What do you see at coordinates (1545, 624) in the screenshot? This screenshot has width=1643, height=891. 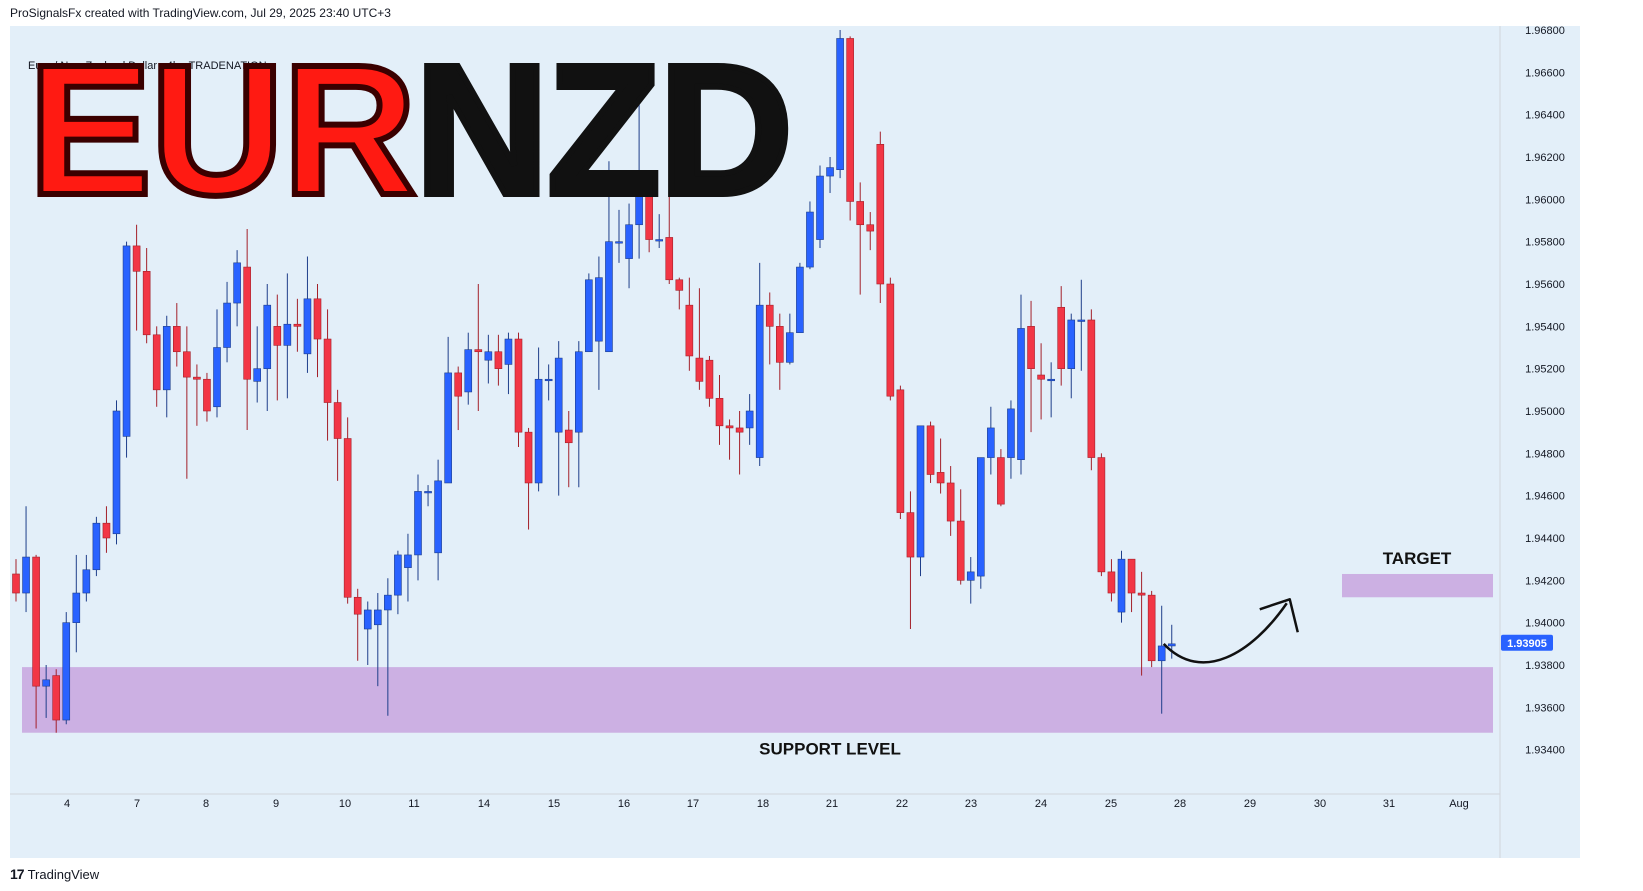 I see `y-tick-label: 1.94000` at bounding box center [1545, 624].